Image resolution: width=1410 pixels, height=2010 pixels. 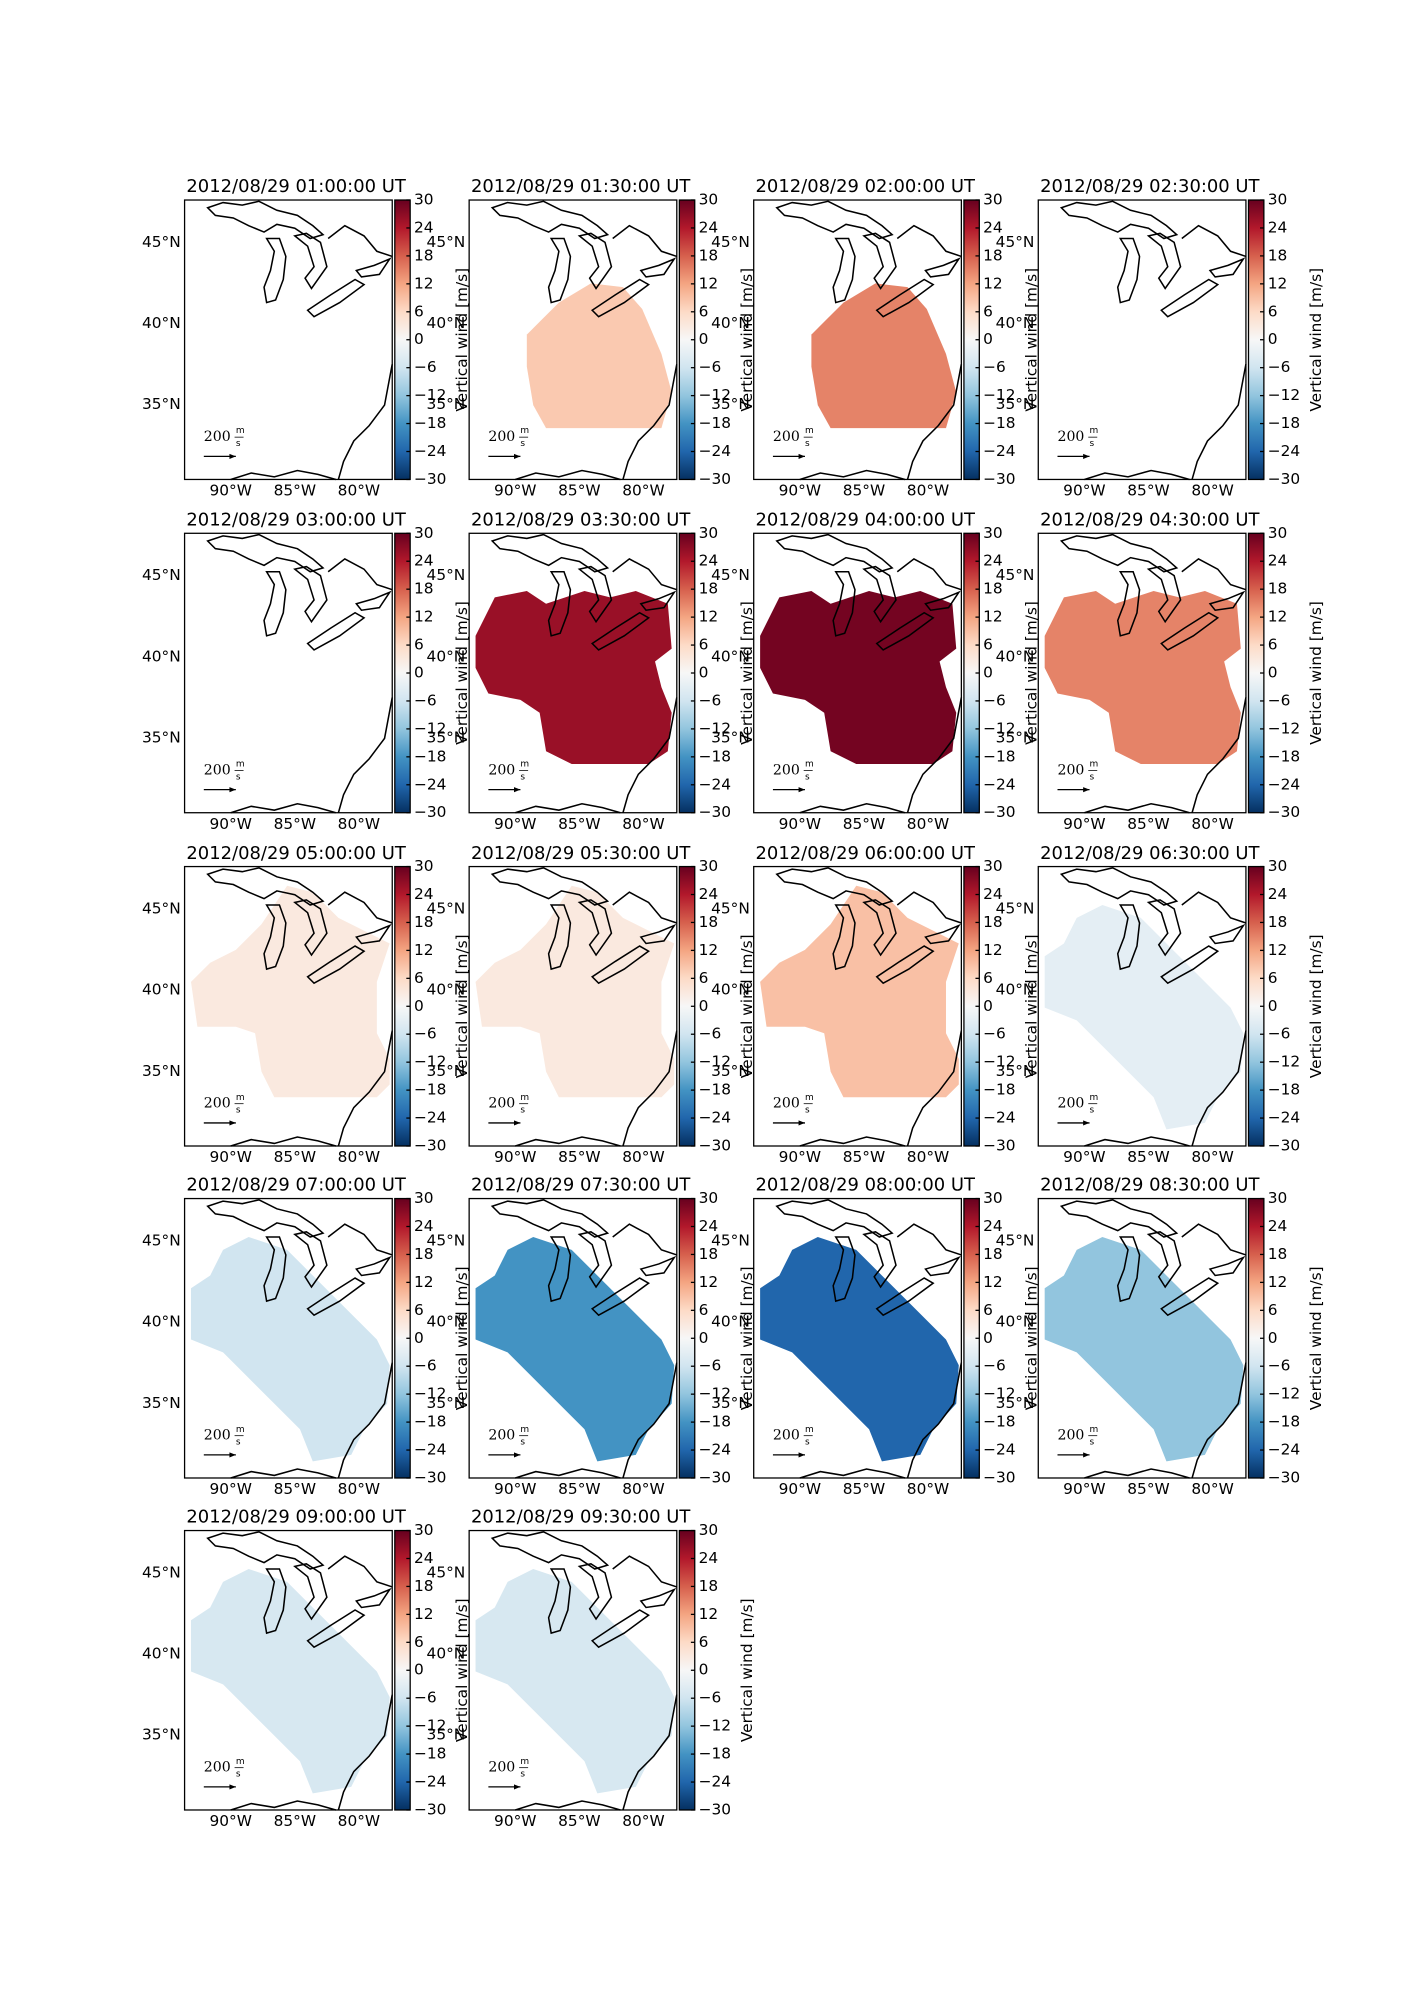 What do you see at coordinates (581, 186) in the screenshot?
I see `panel-title: 2012/08/29 01:30:00 UT` at bounding box center [581, 186].